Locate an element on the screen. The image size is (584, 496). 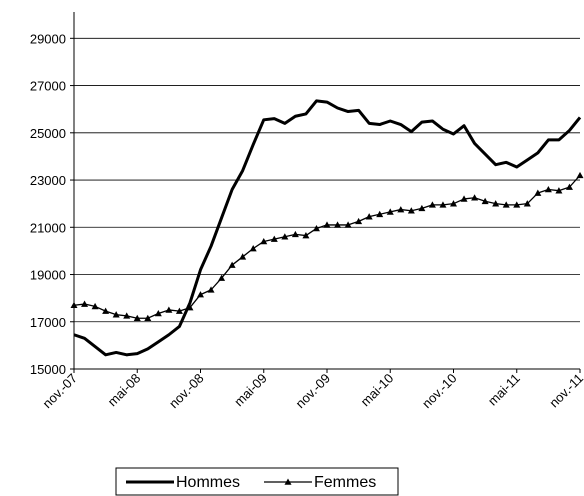
x-tick-label: nov.-10 is located at coordinates (439, 391).